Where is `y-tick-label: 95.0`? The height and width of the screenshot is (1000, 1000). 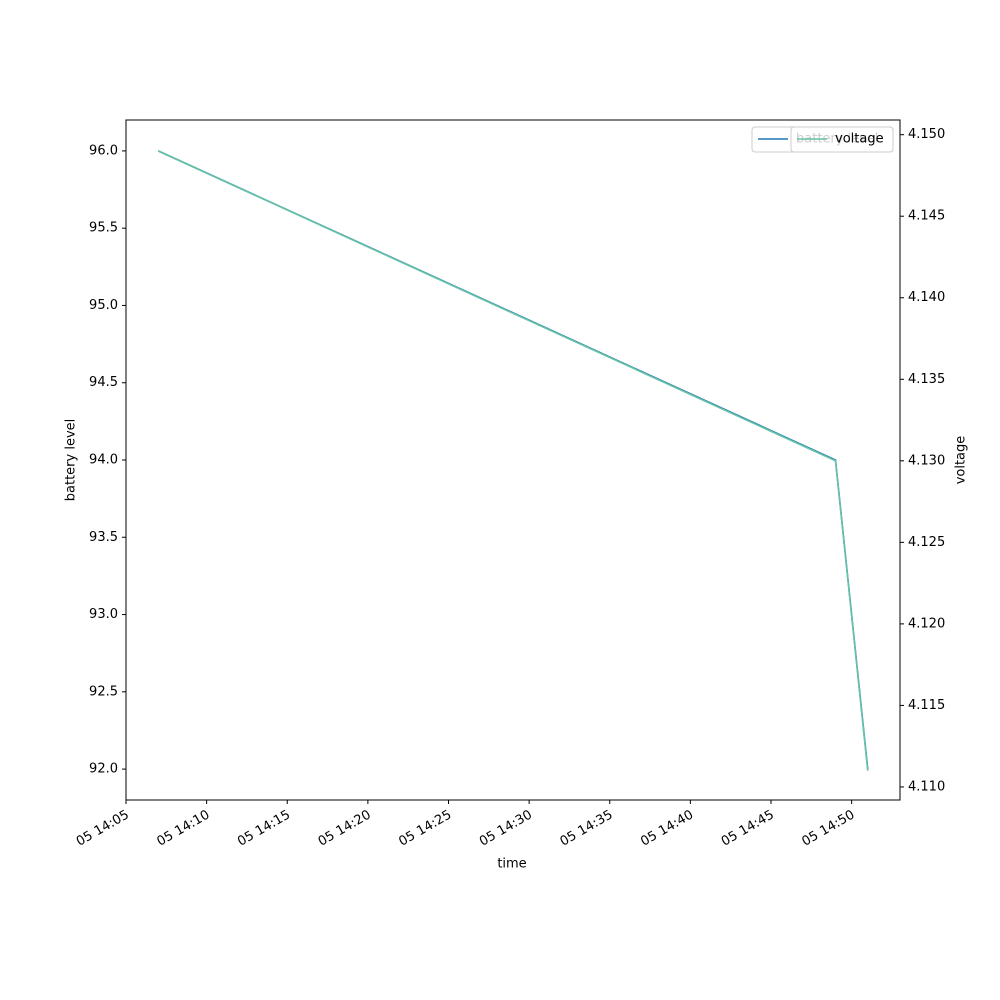 y-tick-label: 95.0 is located at coordinates (103, 305).